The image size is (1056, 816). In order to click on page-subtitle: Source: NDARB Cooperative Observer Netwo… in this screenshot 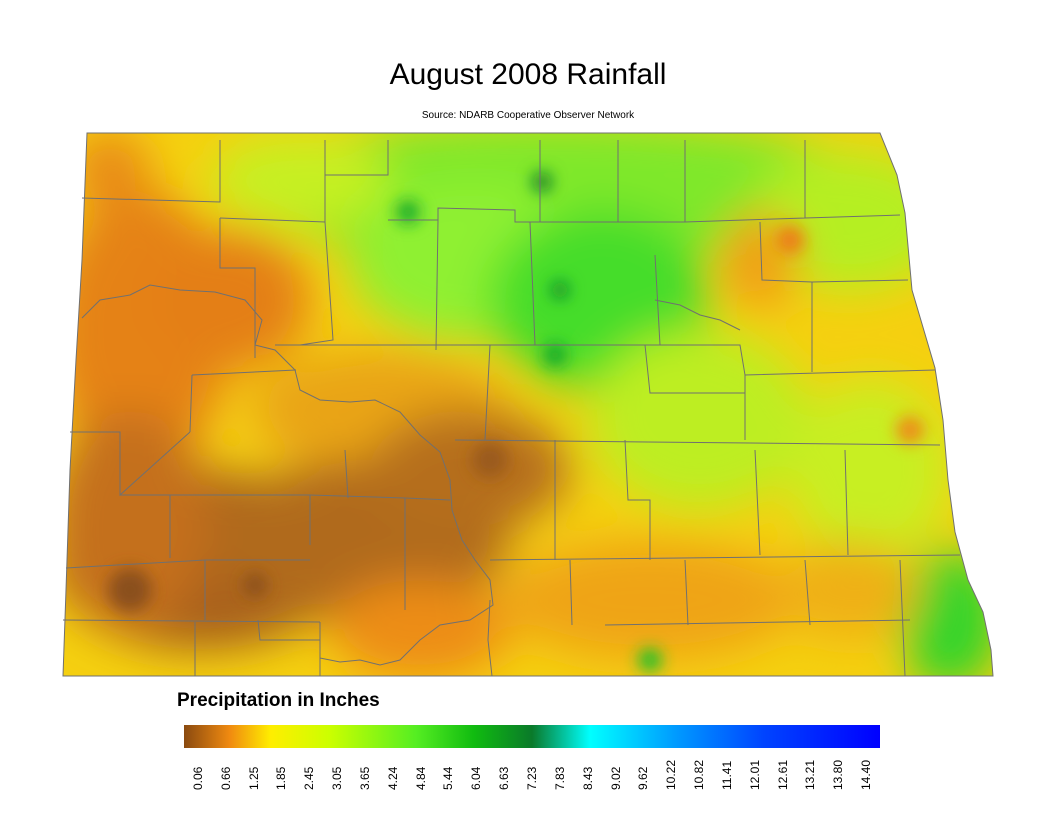, I will do `click(528, 115)`.